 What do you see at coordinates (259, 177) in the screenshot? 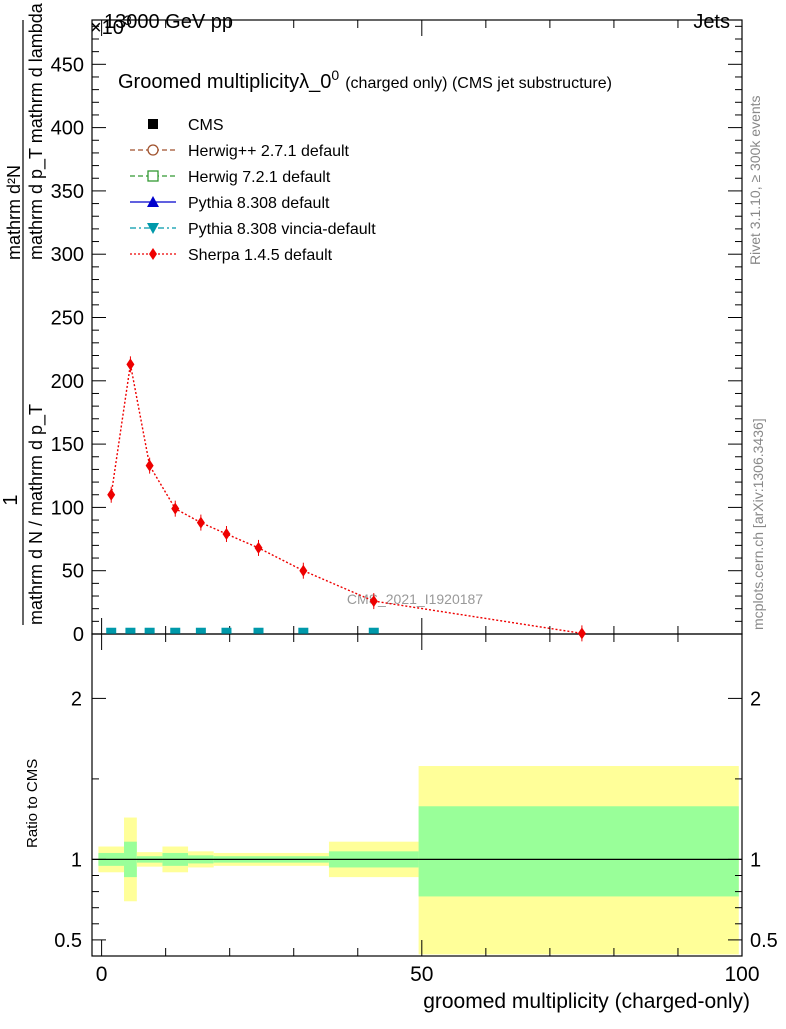
I see `legend-label: Herwig 7.2.1 default` at bounding box center [259, 177].